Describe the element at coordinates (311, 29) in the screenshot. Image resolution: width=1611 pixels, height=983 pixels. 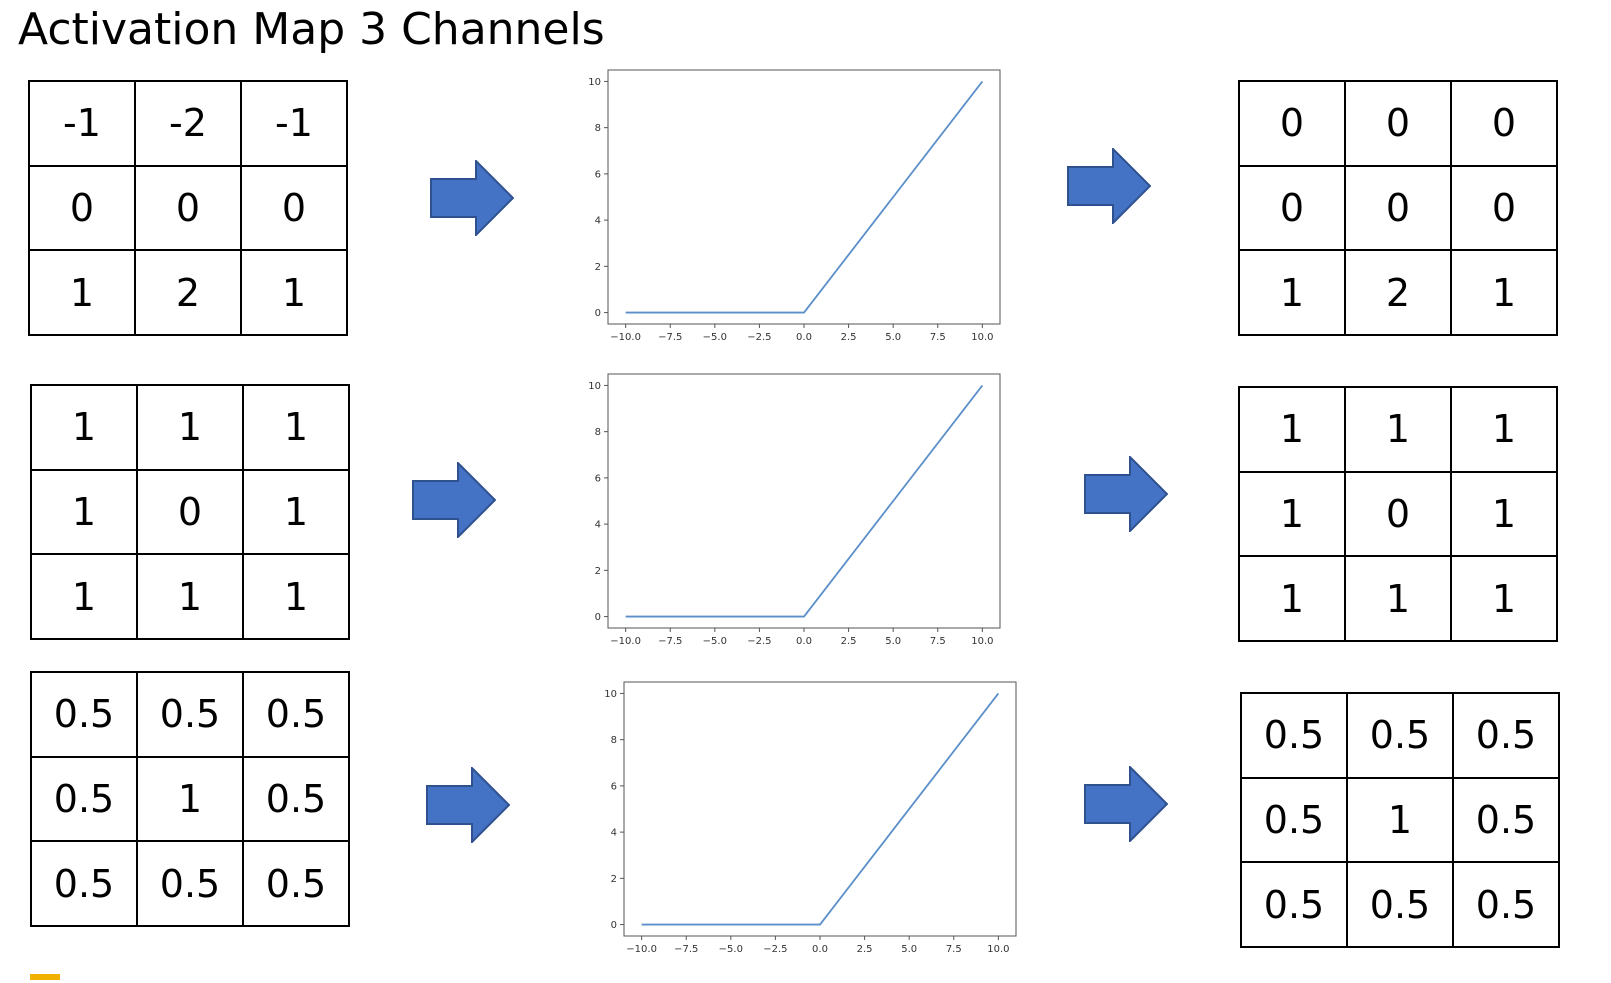
I see `page-title: Activation Map 3 Channels` at that location.